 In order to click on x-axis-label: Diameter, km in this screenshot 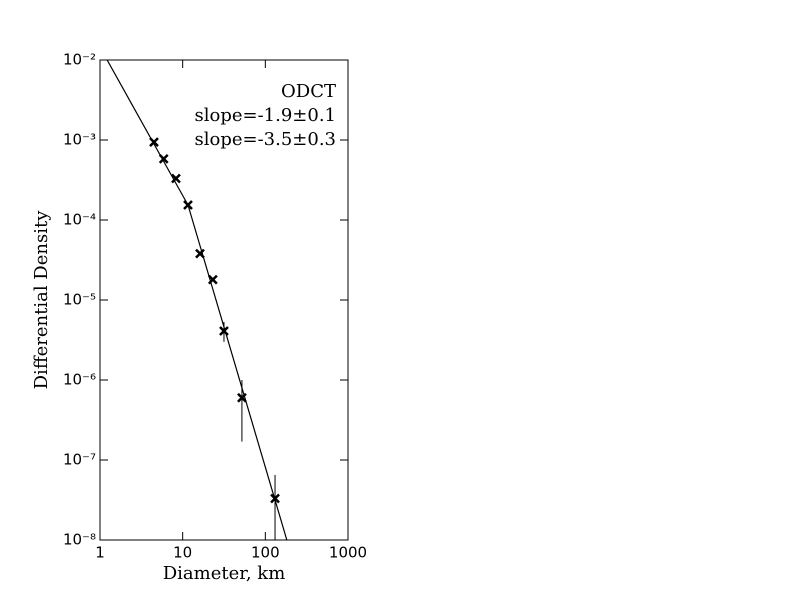, I will do `click(224, 573)`.